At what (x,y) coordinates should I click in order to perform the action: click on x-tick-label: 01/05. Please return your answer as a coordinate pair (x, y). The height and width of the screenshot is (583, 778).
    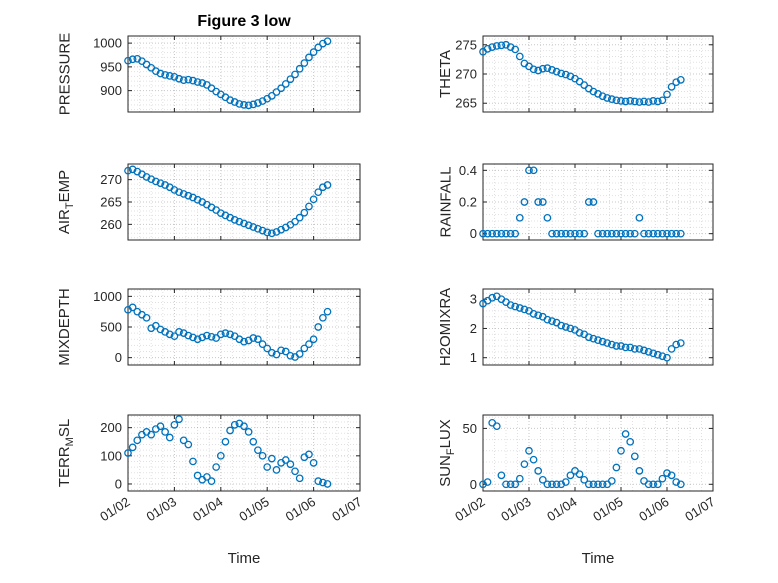
    Looking at the image, I should click on (607, 509).